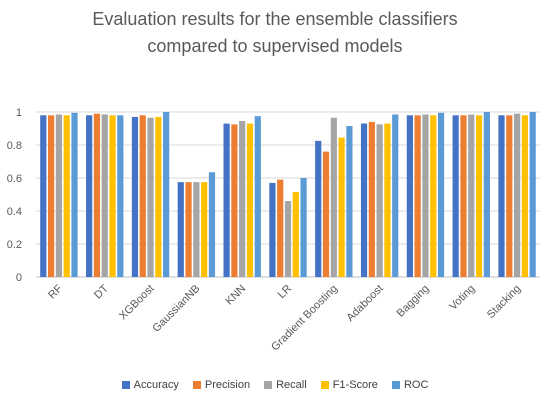 The height and width of the screenshot is (400, 550). I want to click on bar-recall-knn, so click(242, 199).